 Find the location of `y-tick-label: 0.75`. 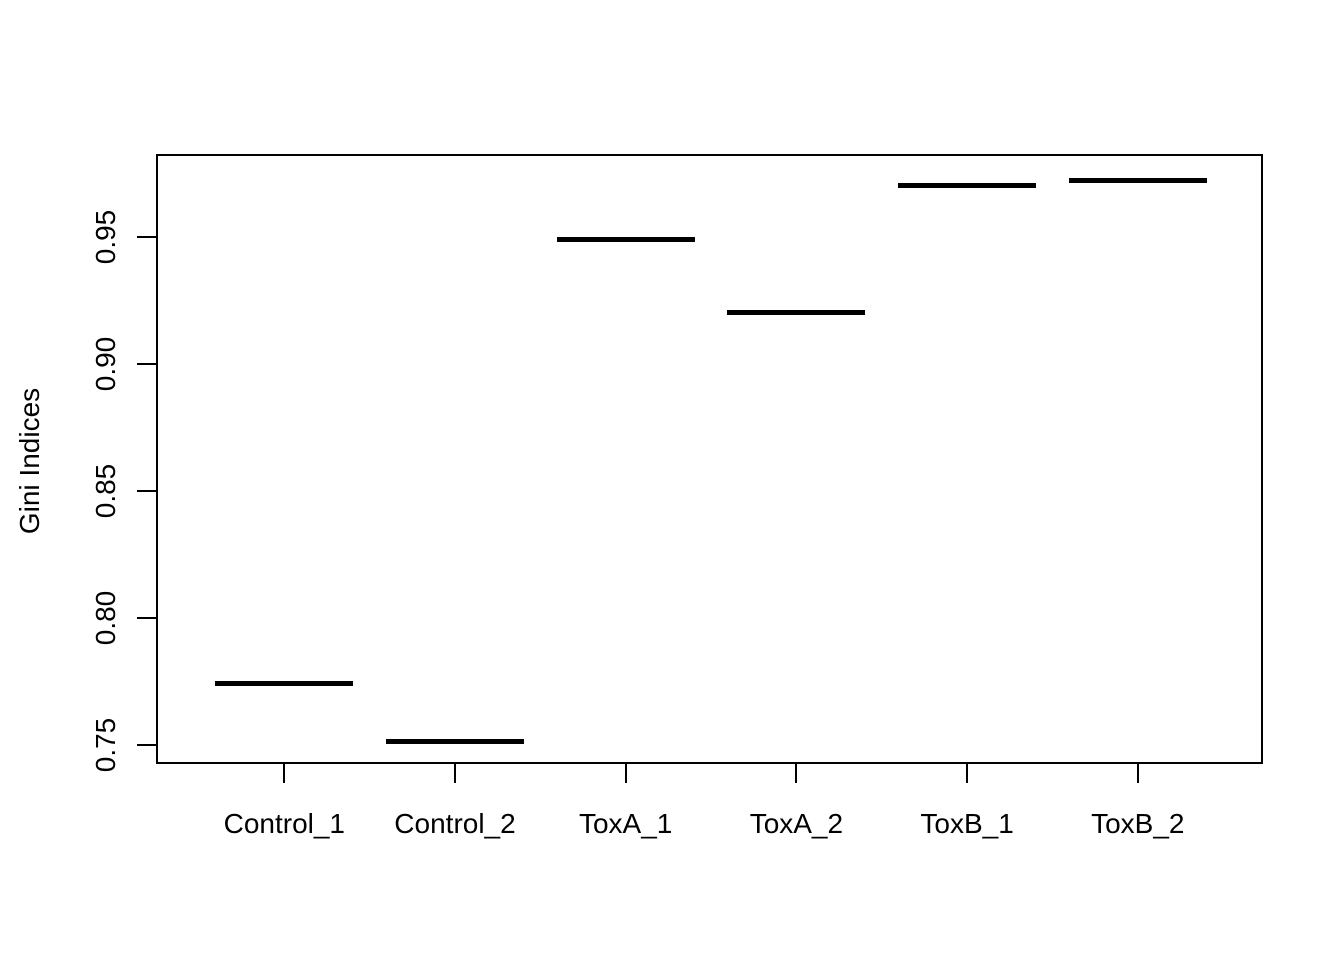

y-tick-label: 0.75 is located at coordinates (105, 744).